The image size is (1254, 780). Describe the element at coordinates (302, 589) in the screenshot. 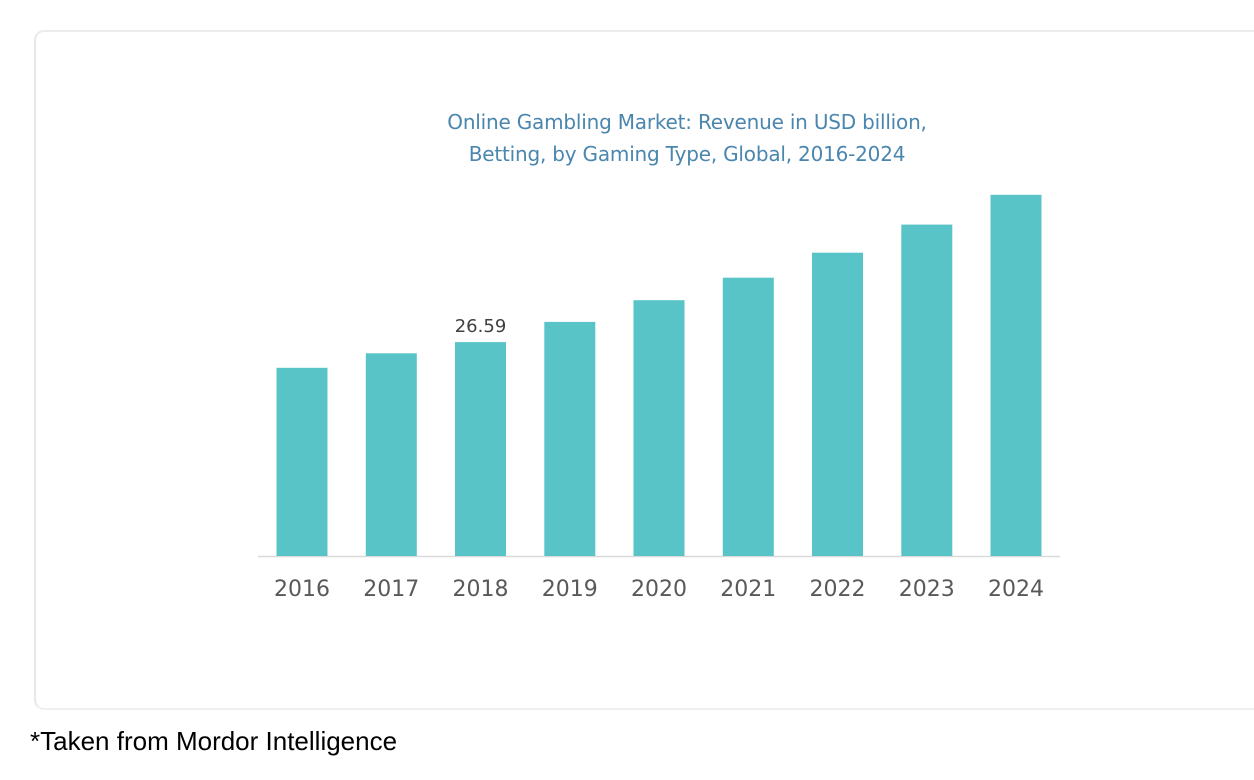

I see `x-tick-label-2016: 2016` at that location.